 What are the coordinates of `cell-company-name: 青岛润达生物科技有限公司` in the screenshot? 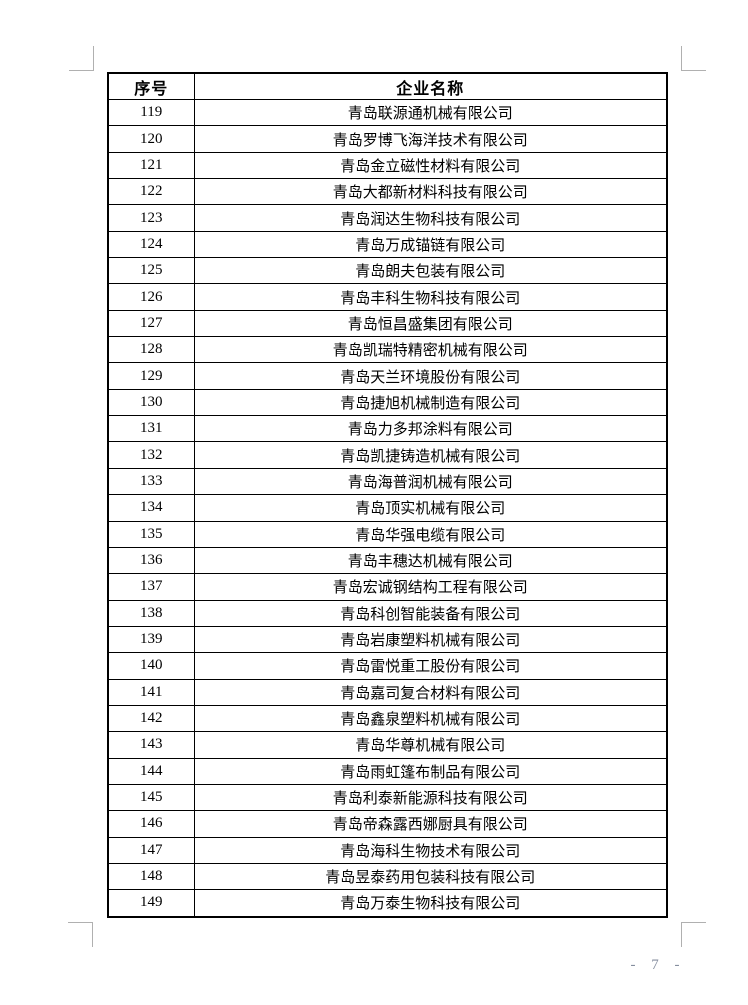 It's located at (430, 218).